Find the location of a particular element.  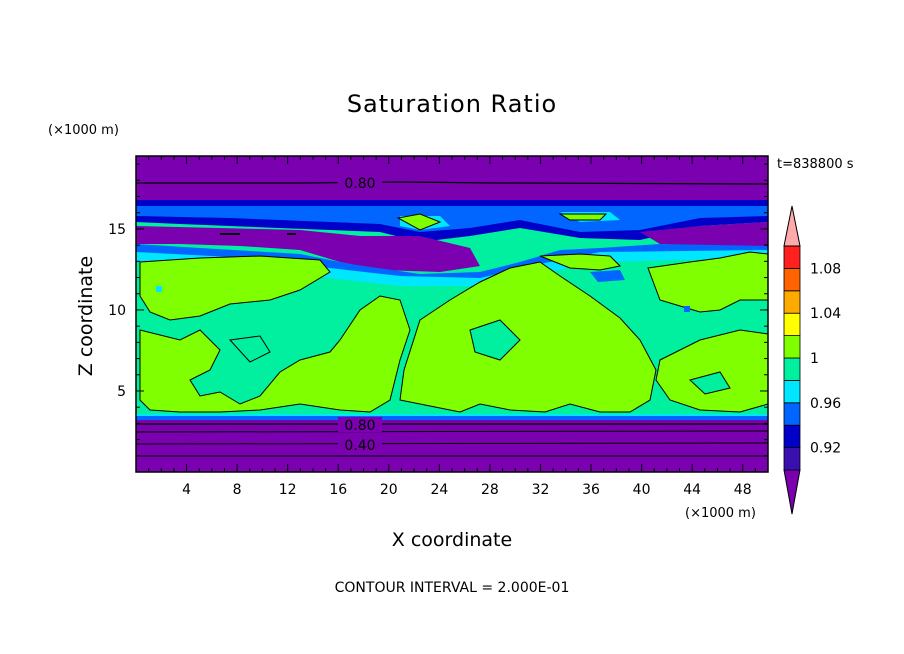

lower-dry-layer is located at coordinates (452, 445).